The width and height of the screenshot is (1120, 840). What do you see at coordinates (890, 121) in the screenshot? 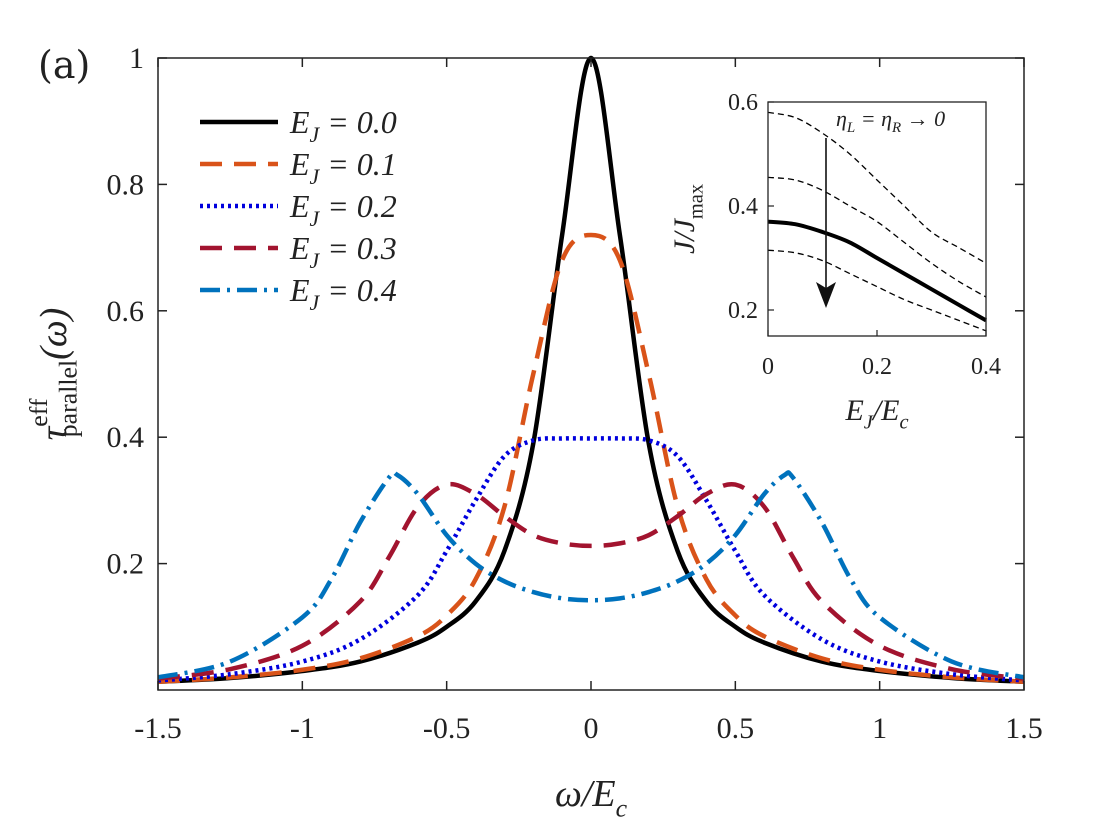
I see `inset-annotation: ηL = ηR → 0` at bounding box center [890, 121].